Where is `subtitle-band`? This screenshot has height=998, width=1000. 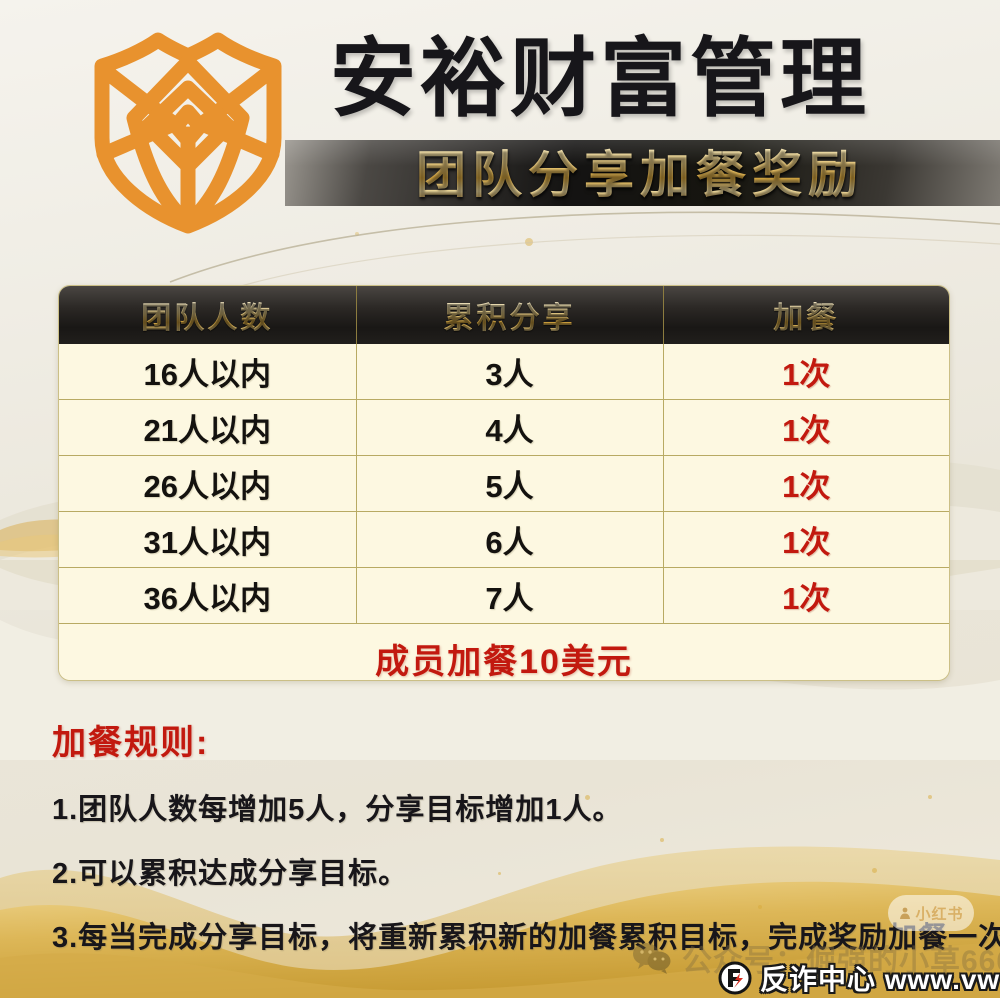
subtitle-band is located at coordinates (642, 173).